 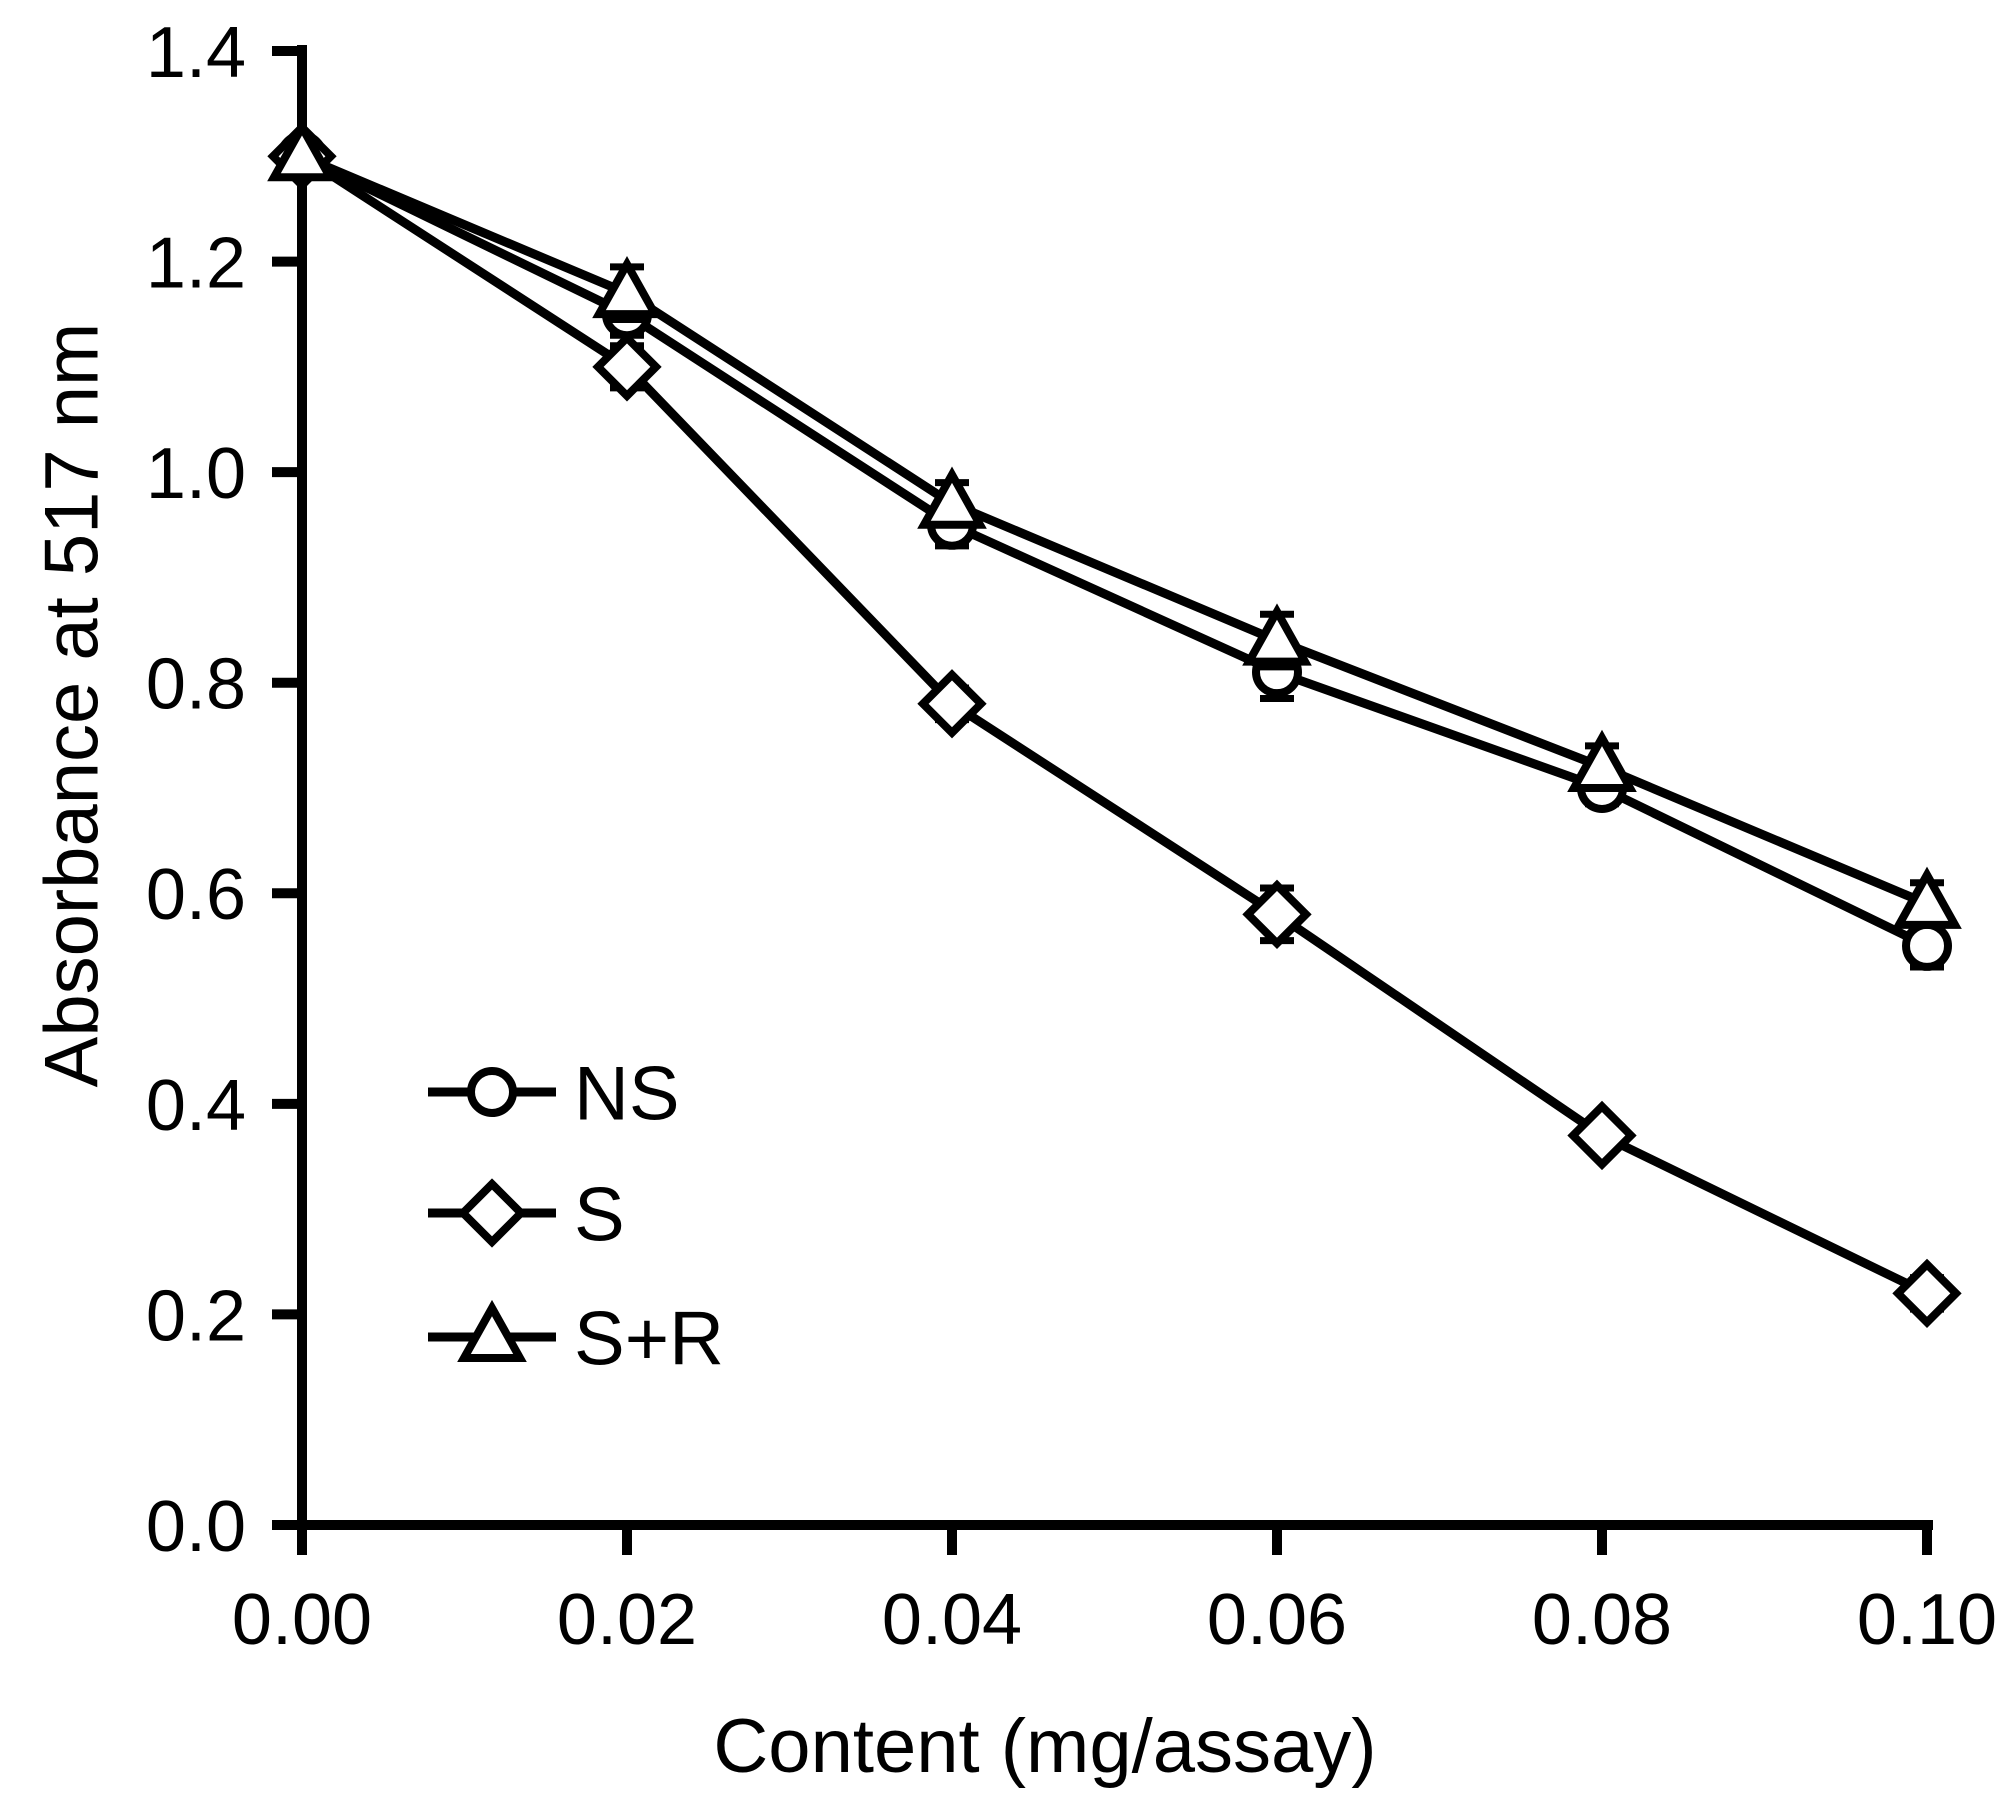 What do you see at coordinates (627, 1093) in the screenshot?
I see `legend-label-NS: NS` at bounding box center [627, 1093].